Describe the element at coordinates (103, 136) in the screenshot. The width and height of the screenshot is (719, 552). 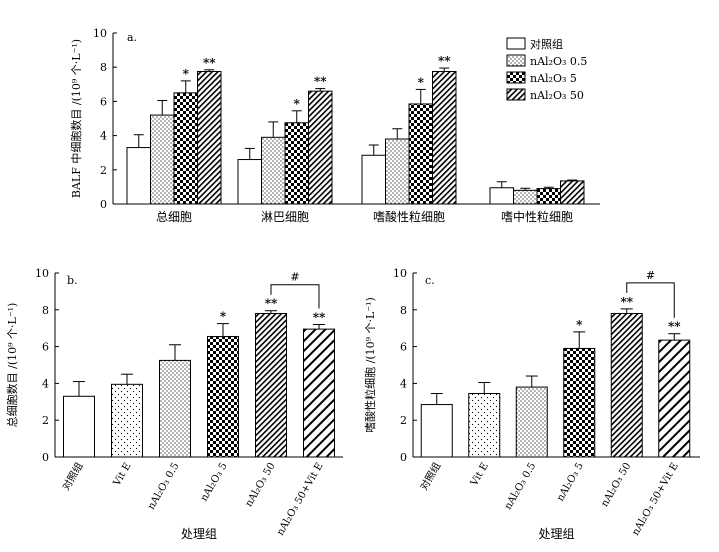
I see `panel-a-y-tick-label: 4` at that location.